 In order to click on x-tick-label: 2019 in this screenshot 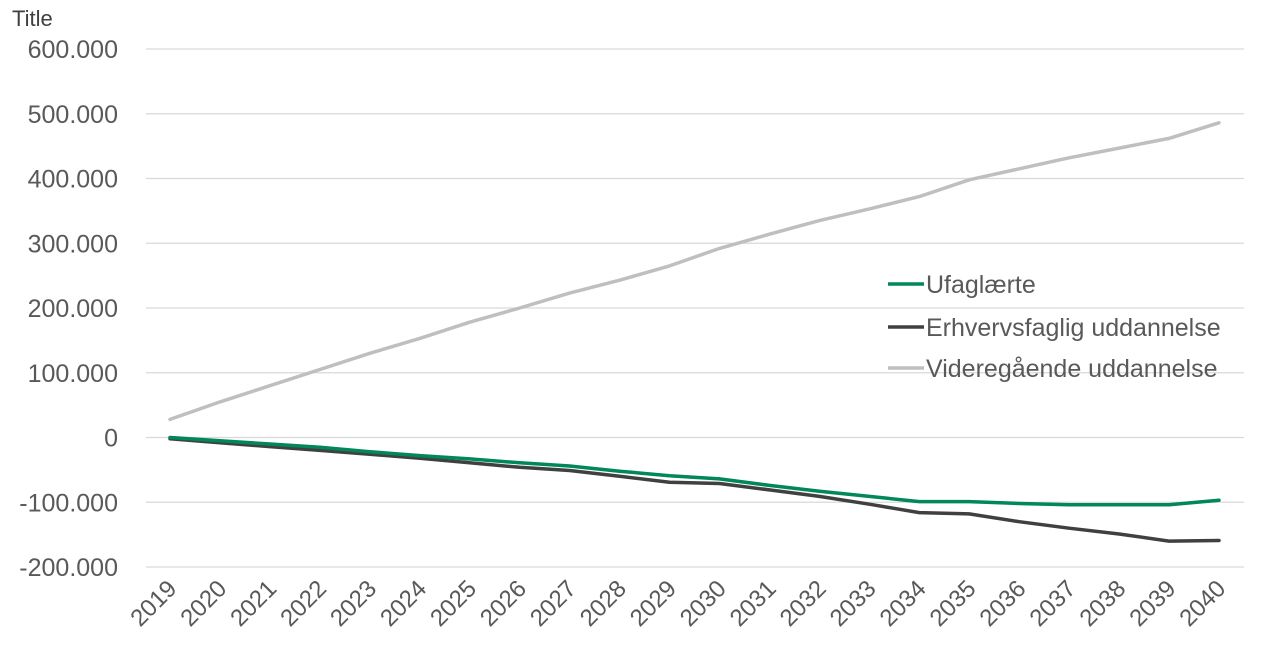, I will do `click(153, 603)`.